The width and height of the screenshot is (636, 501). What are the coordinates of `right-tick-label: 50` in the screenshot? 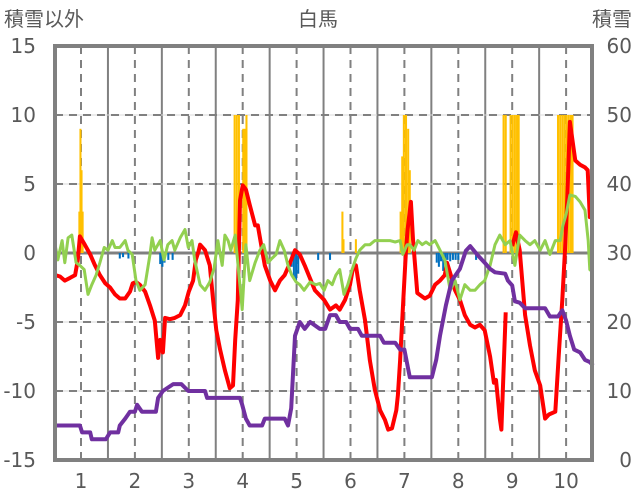 It's located at (619, 115).